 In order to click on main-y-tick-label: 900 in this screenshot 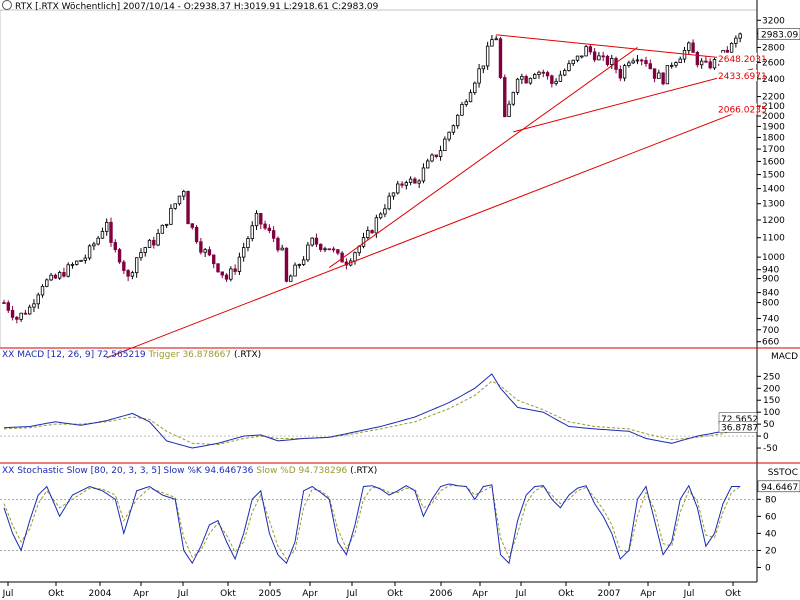, I will do `click(770, 280)`.